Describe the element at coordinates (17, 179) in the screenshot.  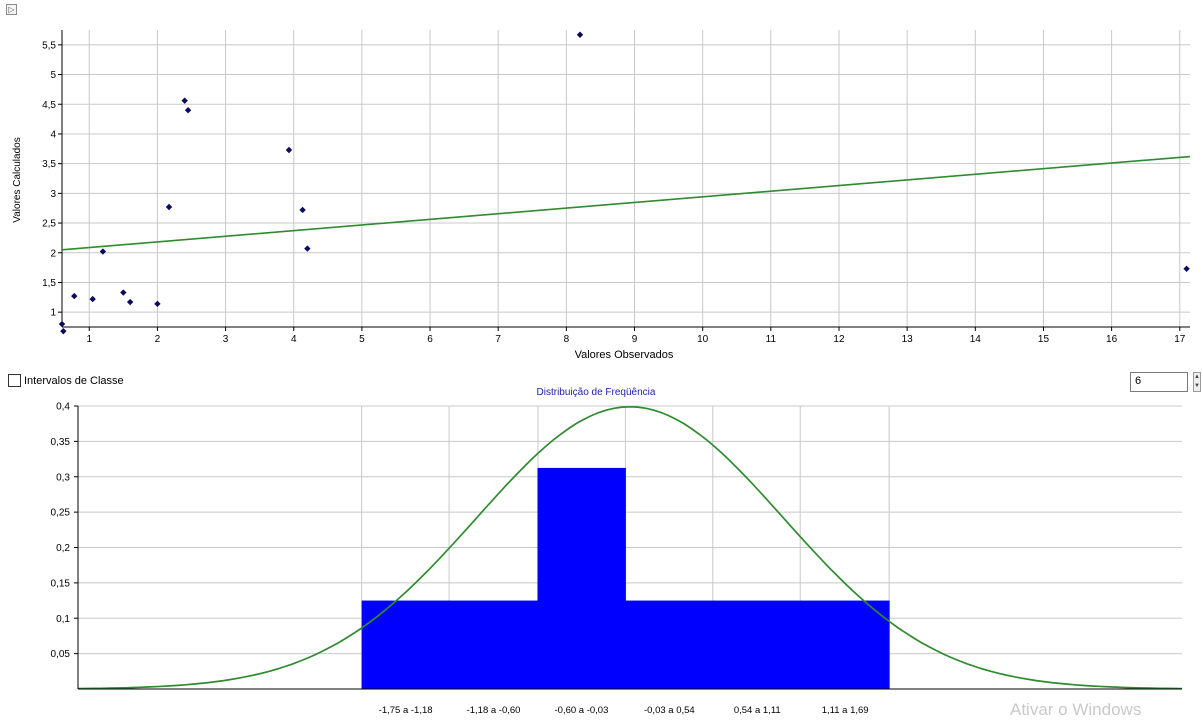
I see `y-axis-label: Valores Calculados` at that location.